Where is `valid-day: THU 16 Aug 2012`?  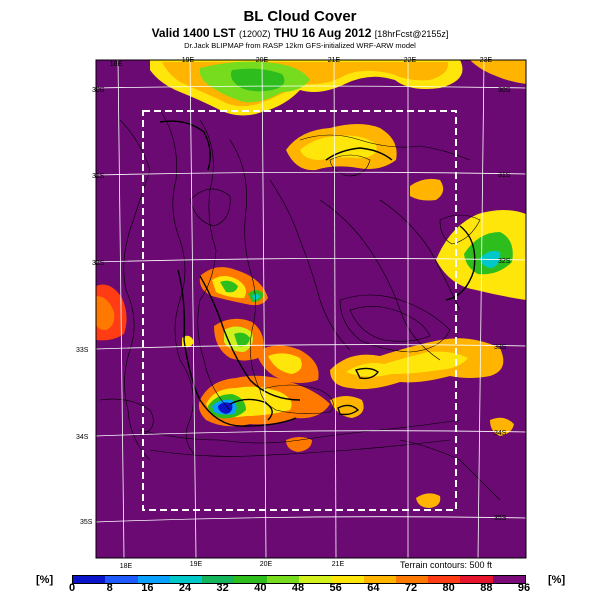 valid-day: THU 16 Aug 2012 is located at coordinates (322, 33).